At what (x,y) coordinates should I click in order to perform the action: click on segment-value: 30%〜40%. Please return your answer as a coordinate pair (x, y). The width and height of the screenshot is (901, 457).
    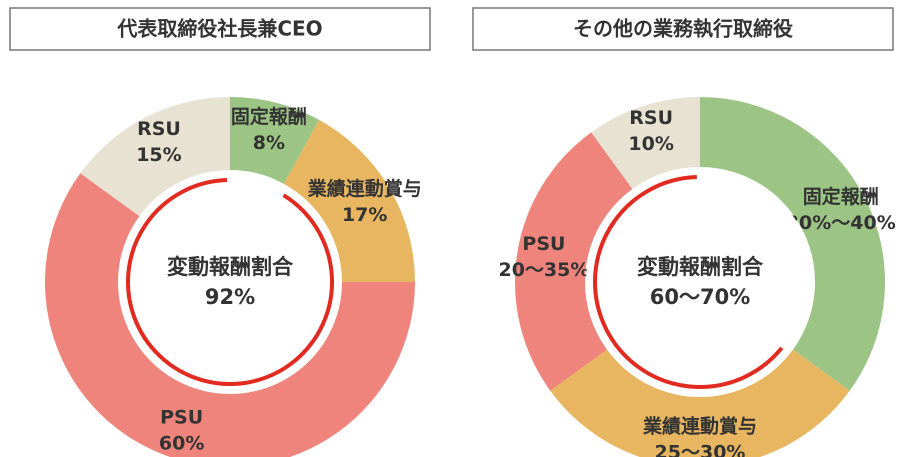
    Looking at the image, I should click on (841, 223).